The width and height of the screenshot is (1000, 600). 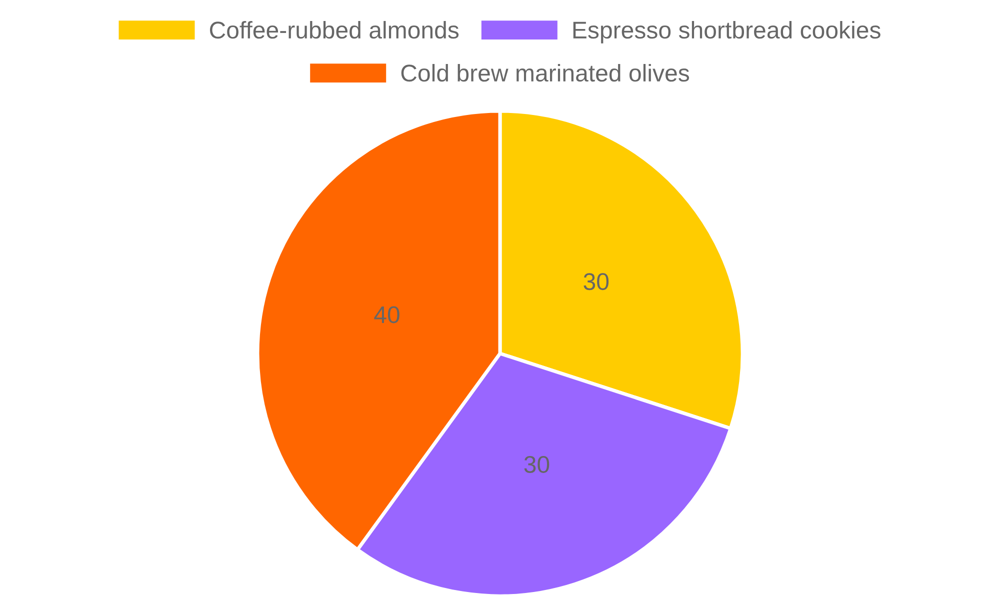 What do you see at coordinates (387, 315) in the screenshot?
I see `data-label: 40` at bounding box center [387, 315].